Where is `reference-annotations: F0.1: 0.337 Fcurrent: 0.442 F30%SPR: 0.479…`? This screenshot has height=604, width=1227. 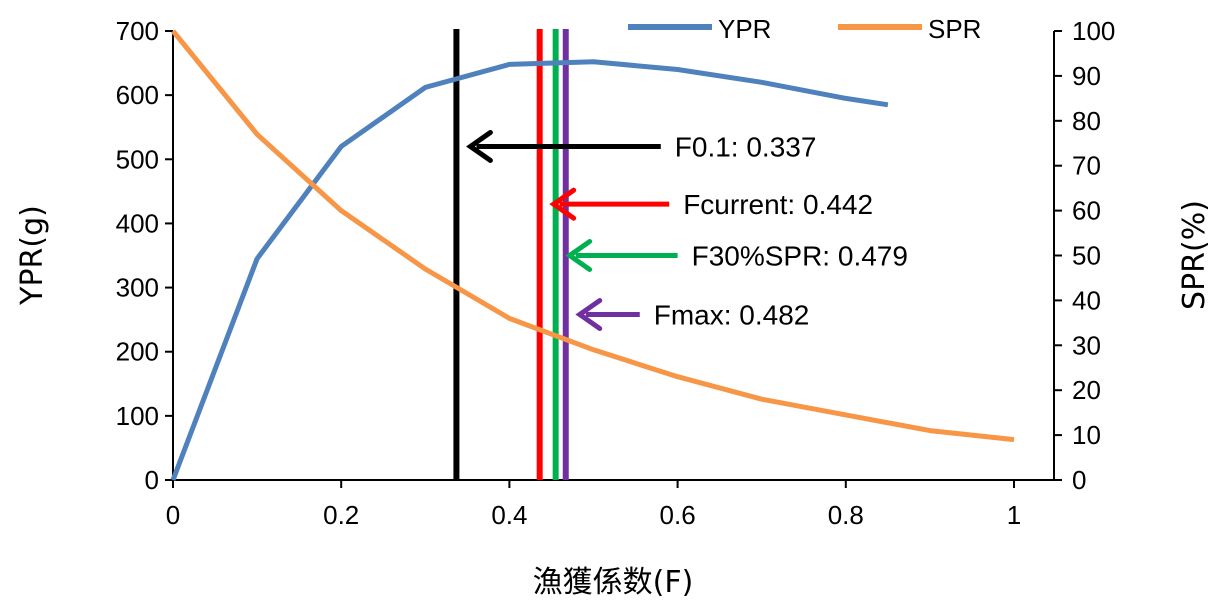
reference-annotations: F0.1: 0.337 Fcurrent: 0.442 F30%SPR: 0.479… is located at coordinates (687, 230).